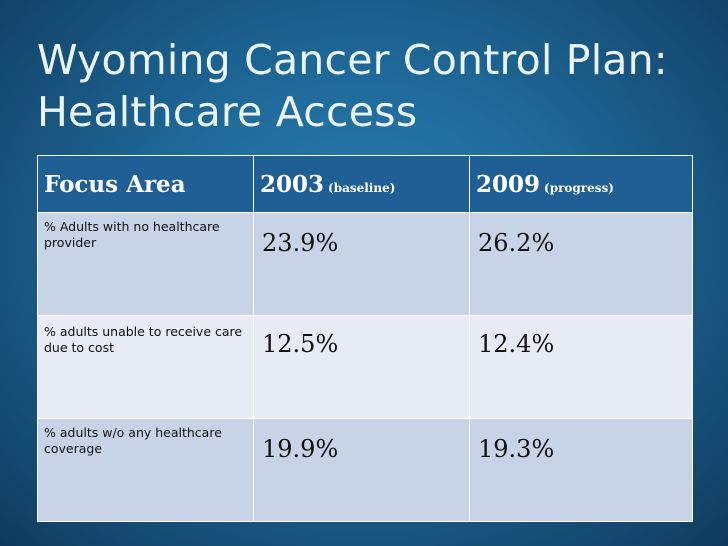  I want to click on header-2009: 2009 (progress), so click(581, 184).